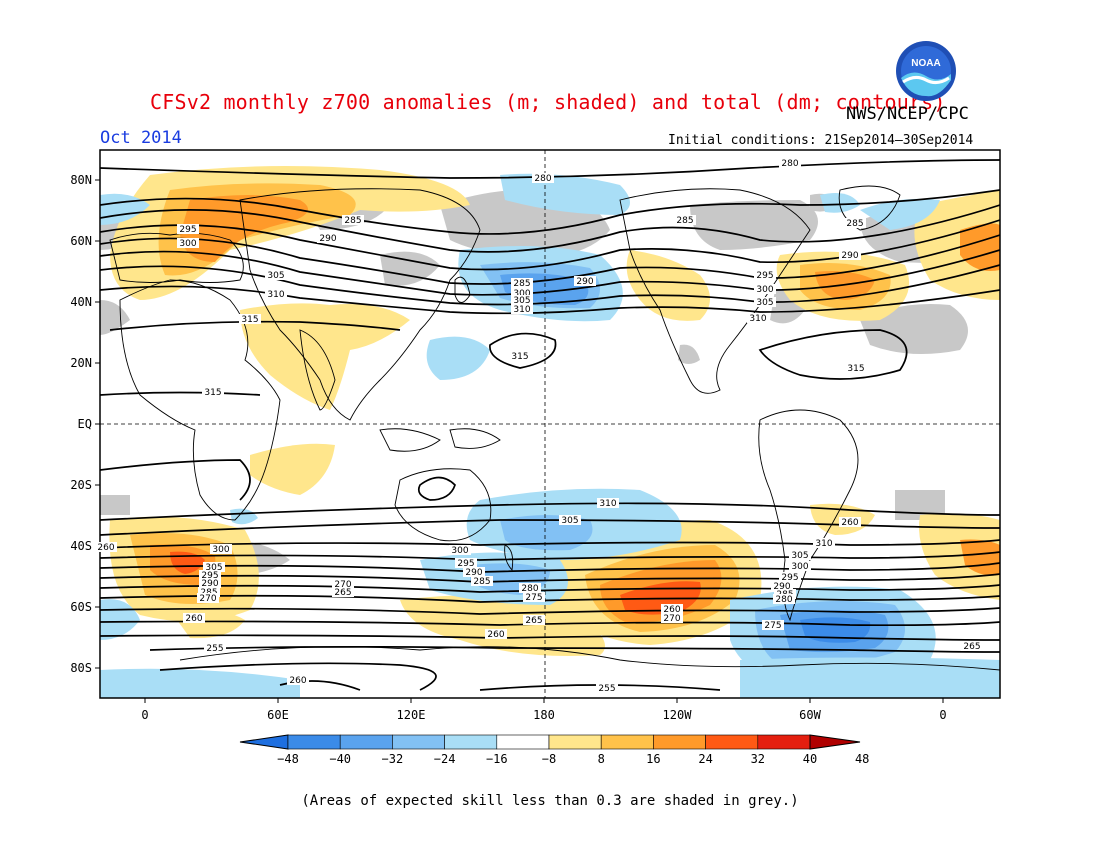  I want to click on forecast-month: Oct 2014, so click(141, 138).